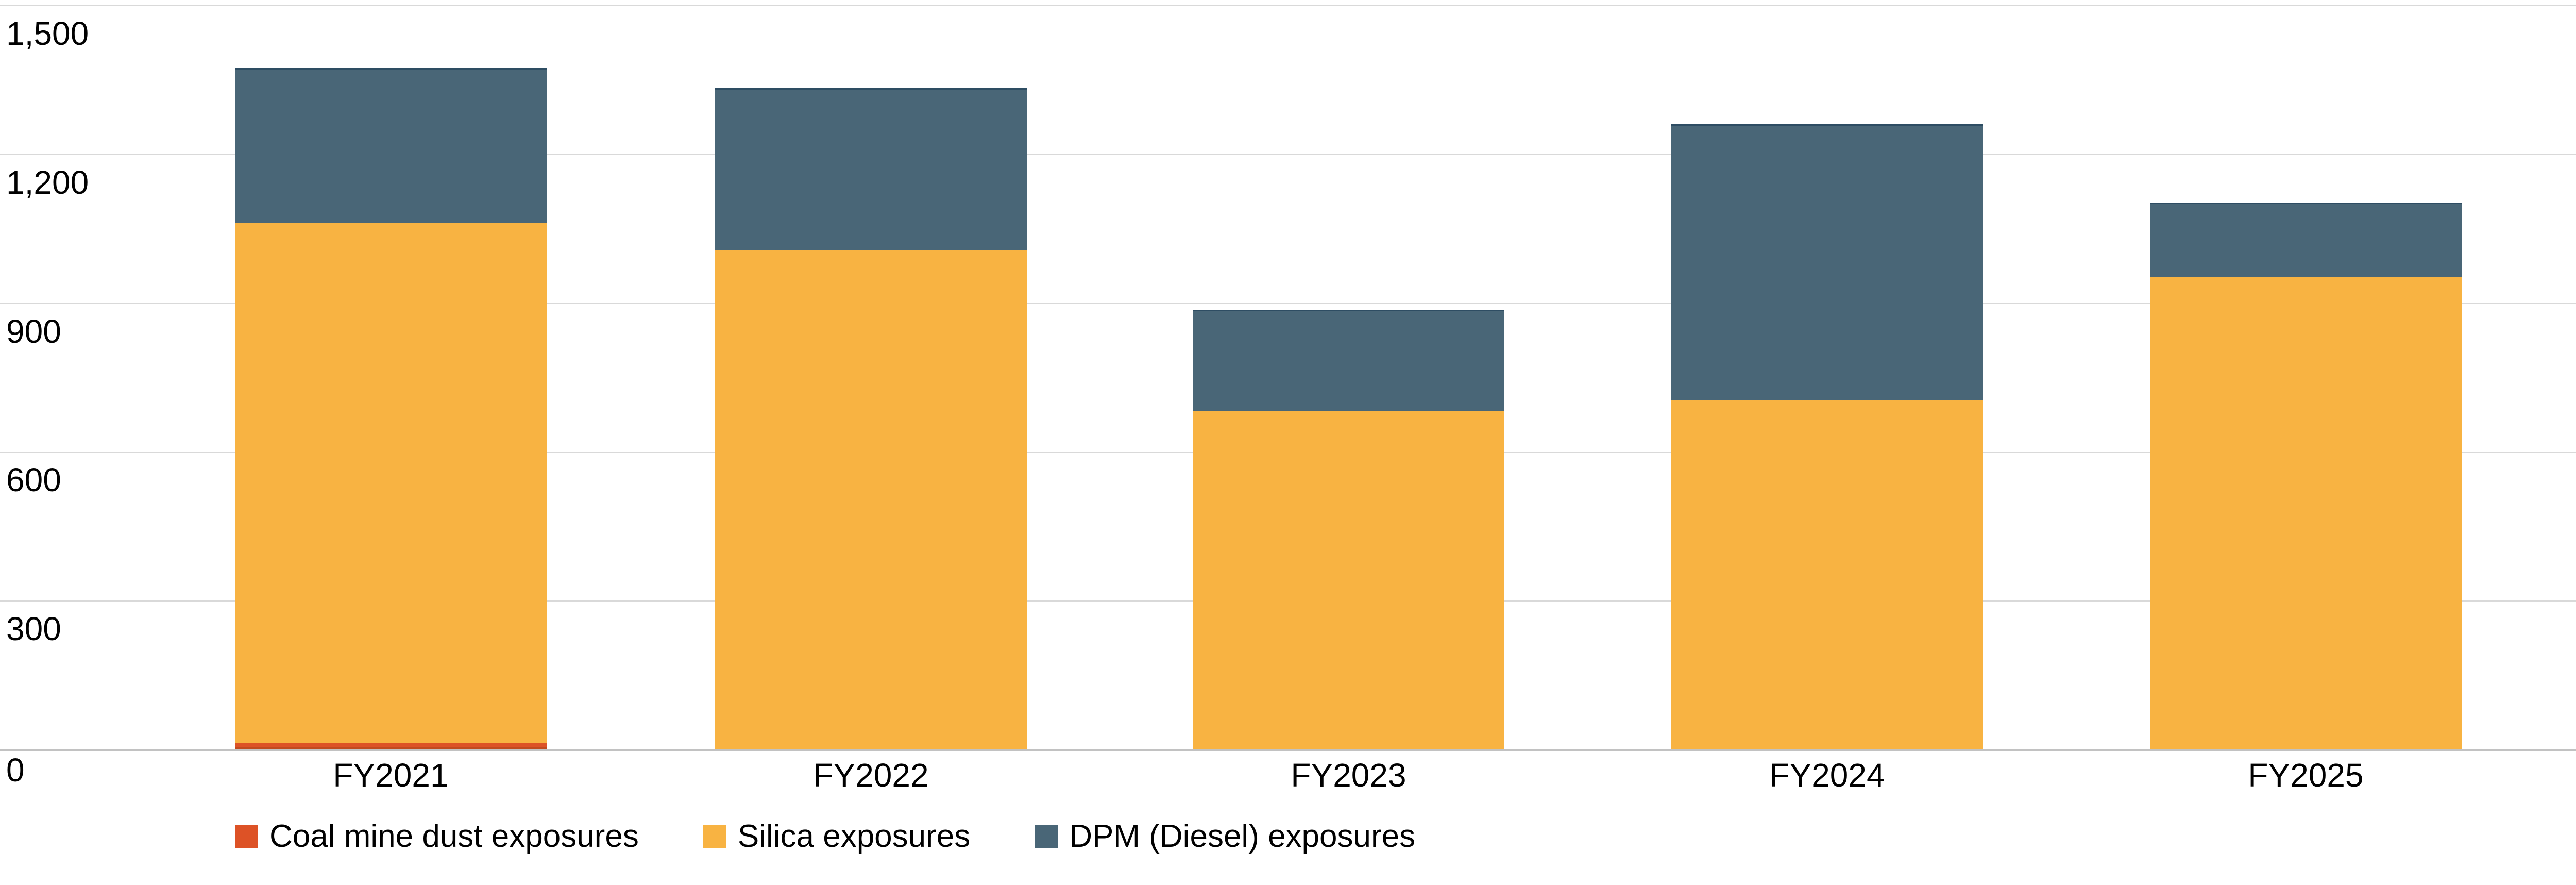  Describe the element at coordinates (33, 629) in the screenshot. I see `y-tick-label: 300` at that location.